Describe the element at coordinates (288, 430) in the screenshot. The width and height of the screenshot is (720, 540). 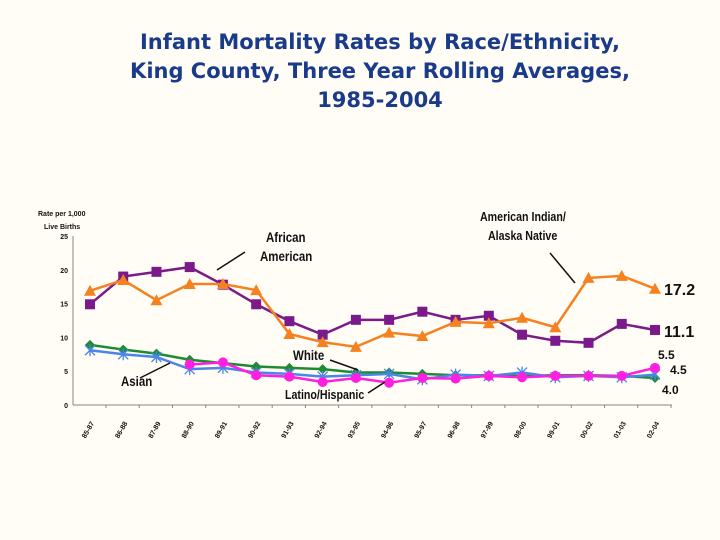
I see `x-tick-label: 91-93` at that location.